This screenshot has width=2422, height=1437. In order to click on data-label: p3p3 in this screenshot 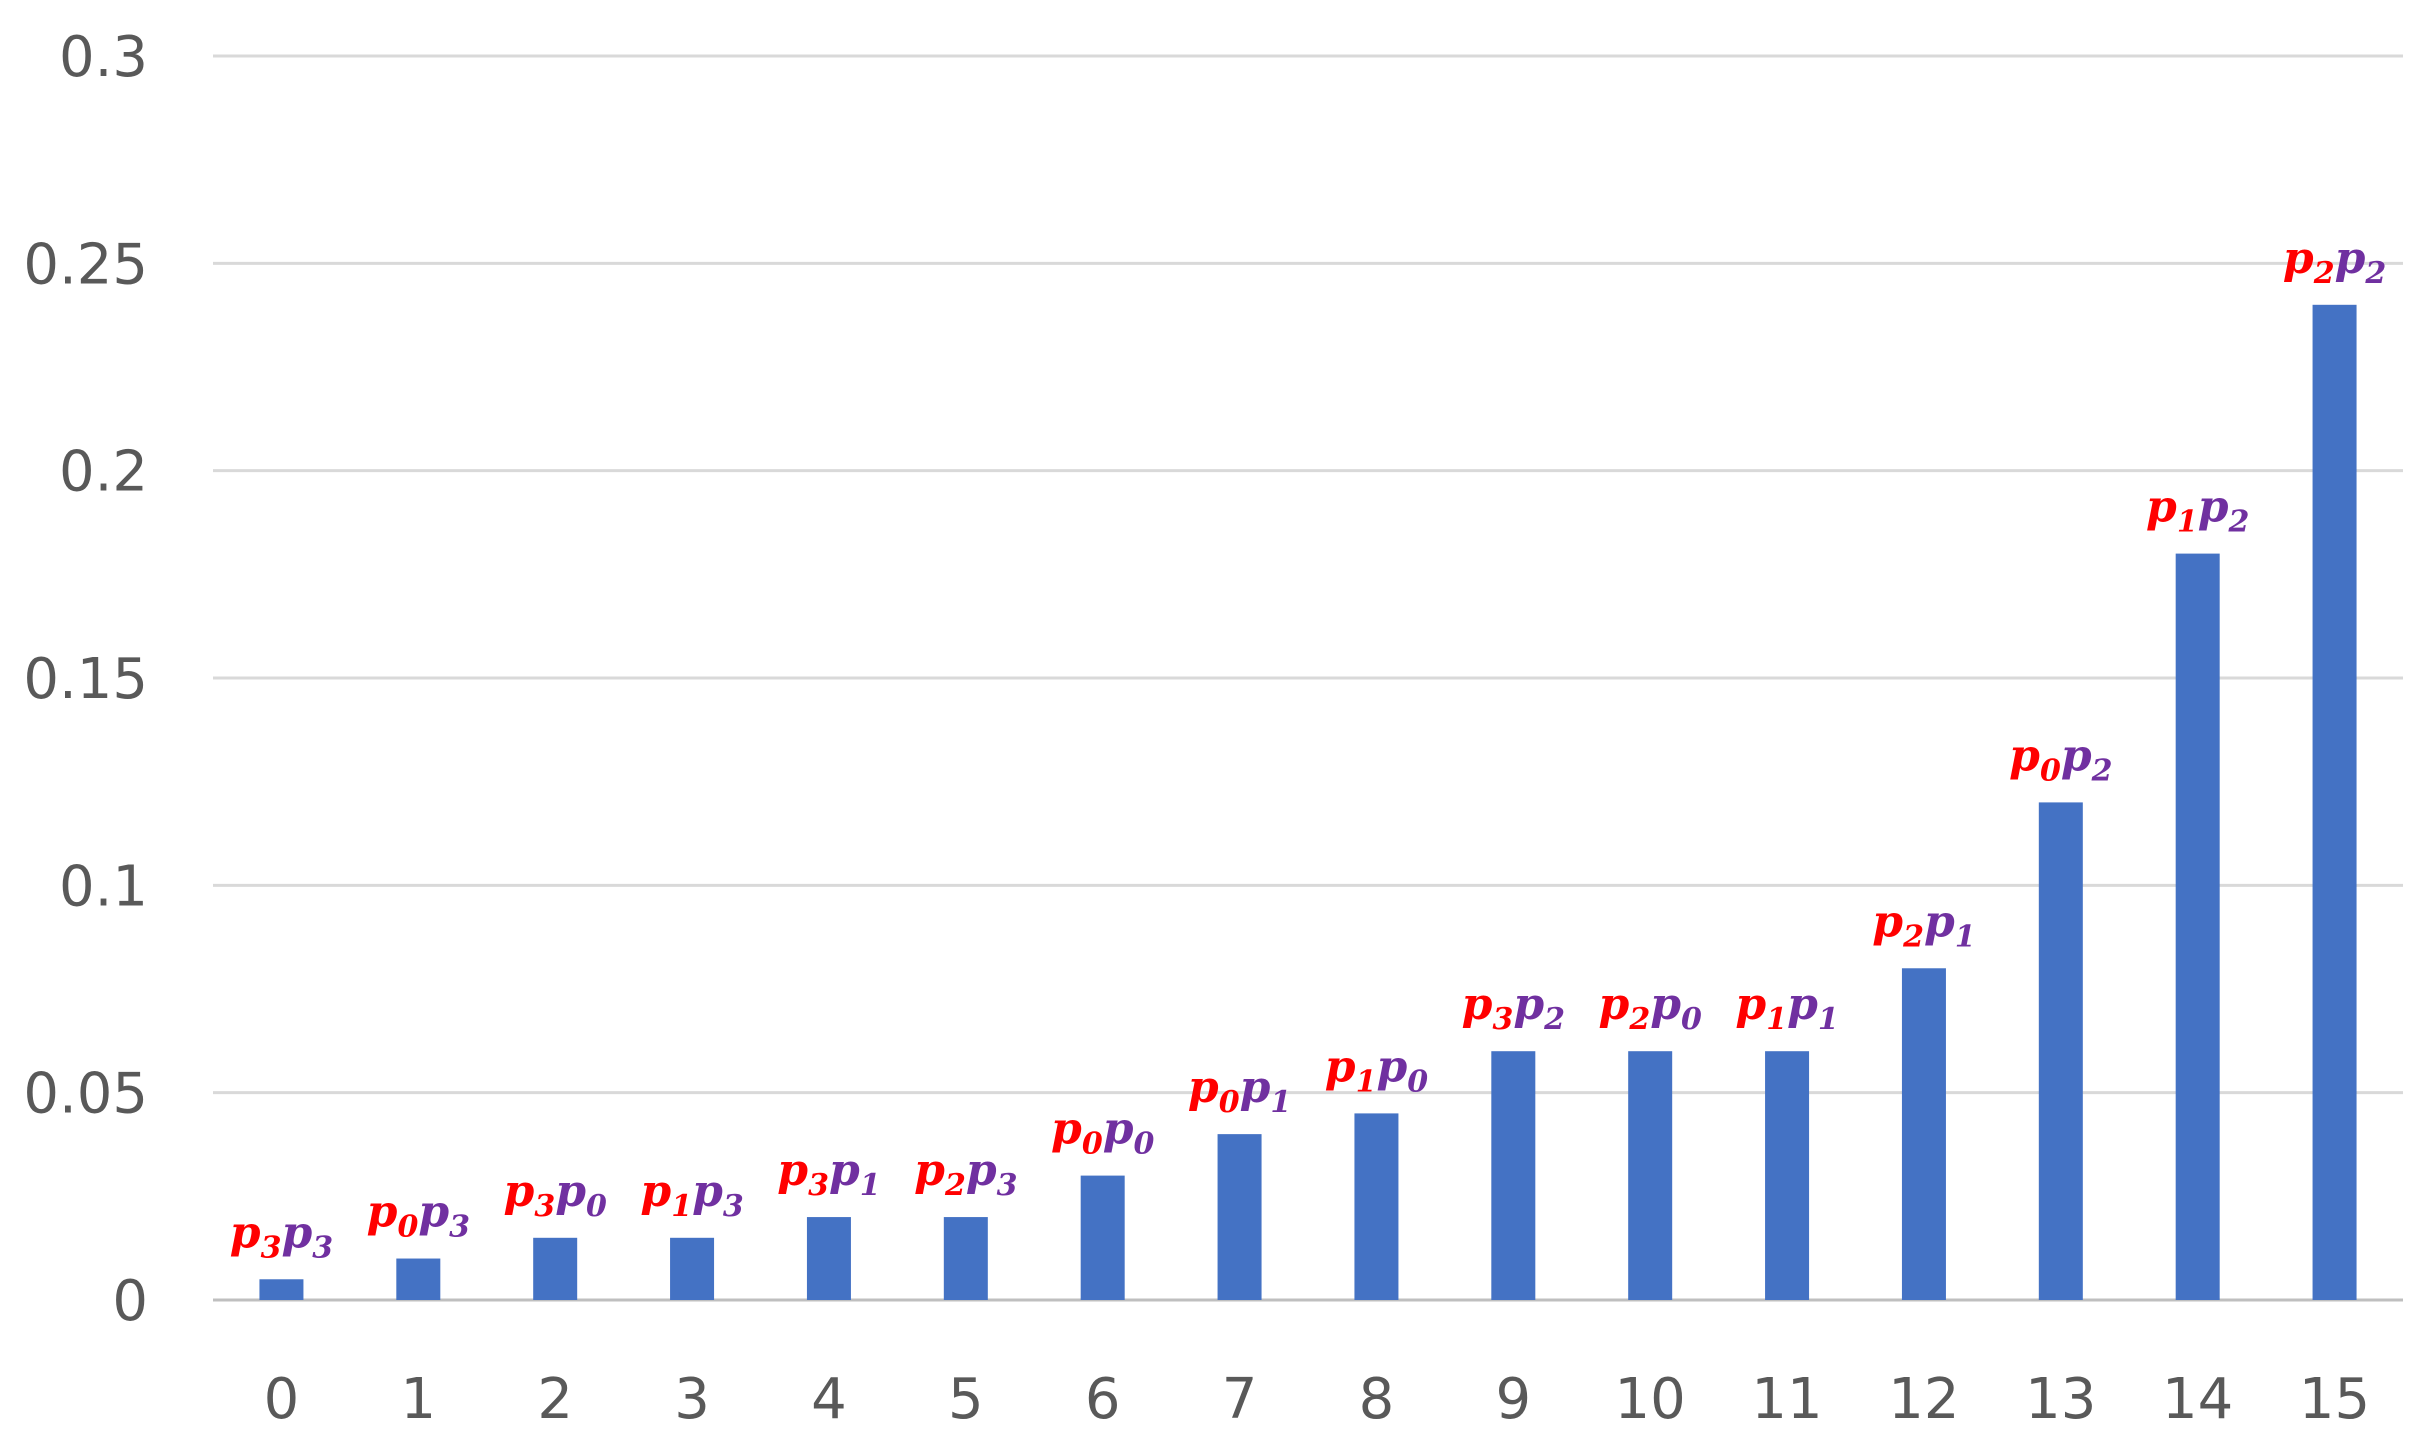, I will do `click(281, 1236)`.